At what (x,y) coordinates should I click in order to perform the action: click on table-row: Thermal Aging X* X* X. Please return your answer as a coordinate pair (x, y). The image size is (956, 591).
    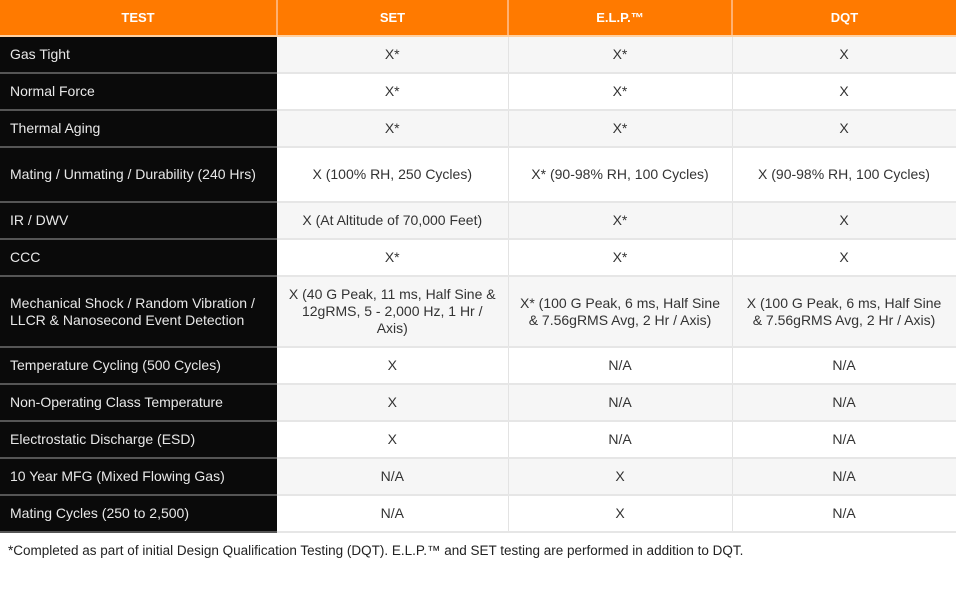
    Looking at the image, I should click on (478, 129).